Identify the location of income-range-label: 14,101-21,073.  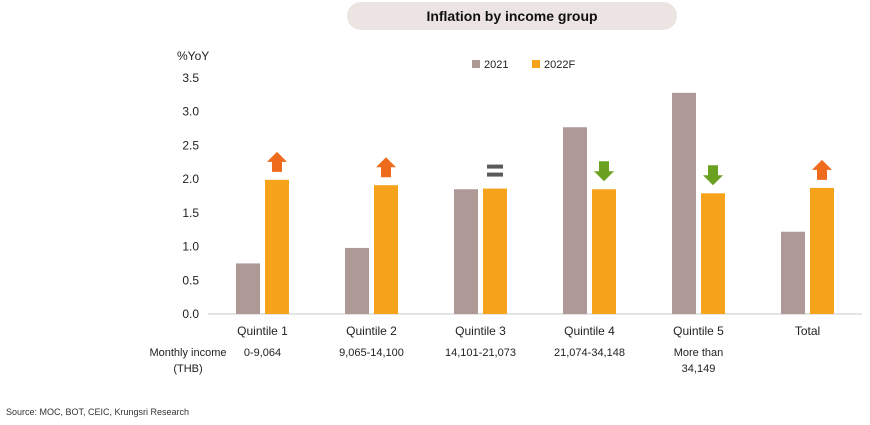
(481, 353).